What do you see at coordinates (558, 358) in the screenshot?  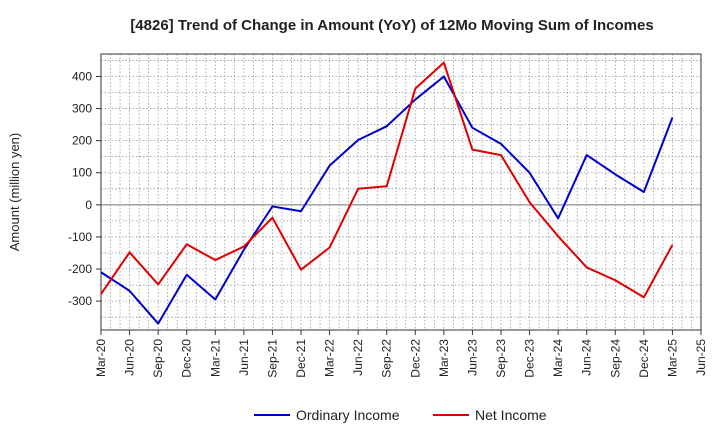 I see `x-tick-label: Mar-24` at bounding box center [558, 358].